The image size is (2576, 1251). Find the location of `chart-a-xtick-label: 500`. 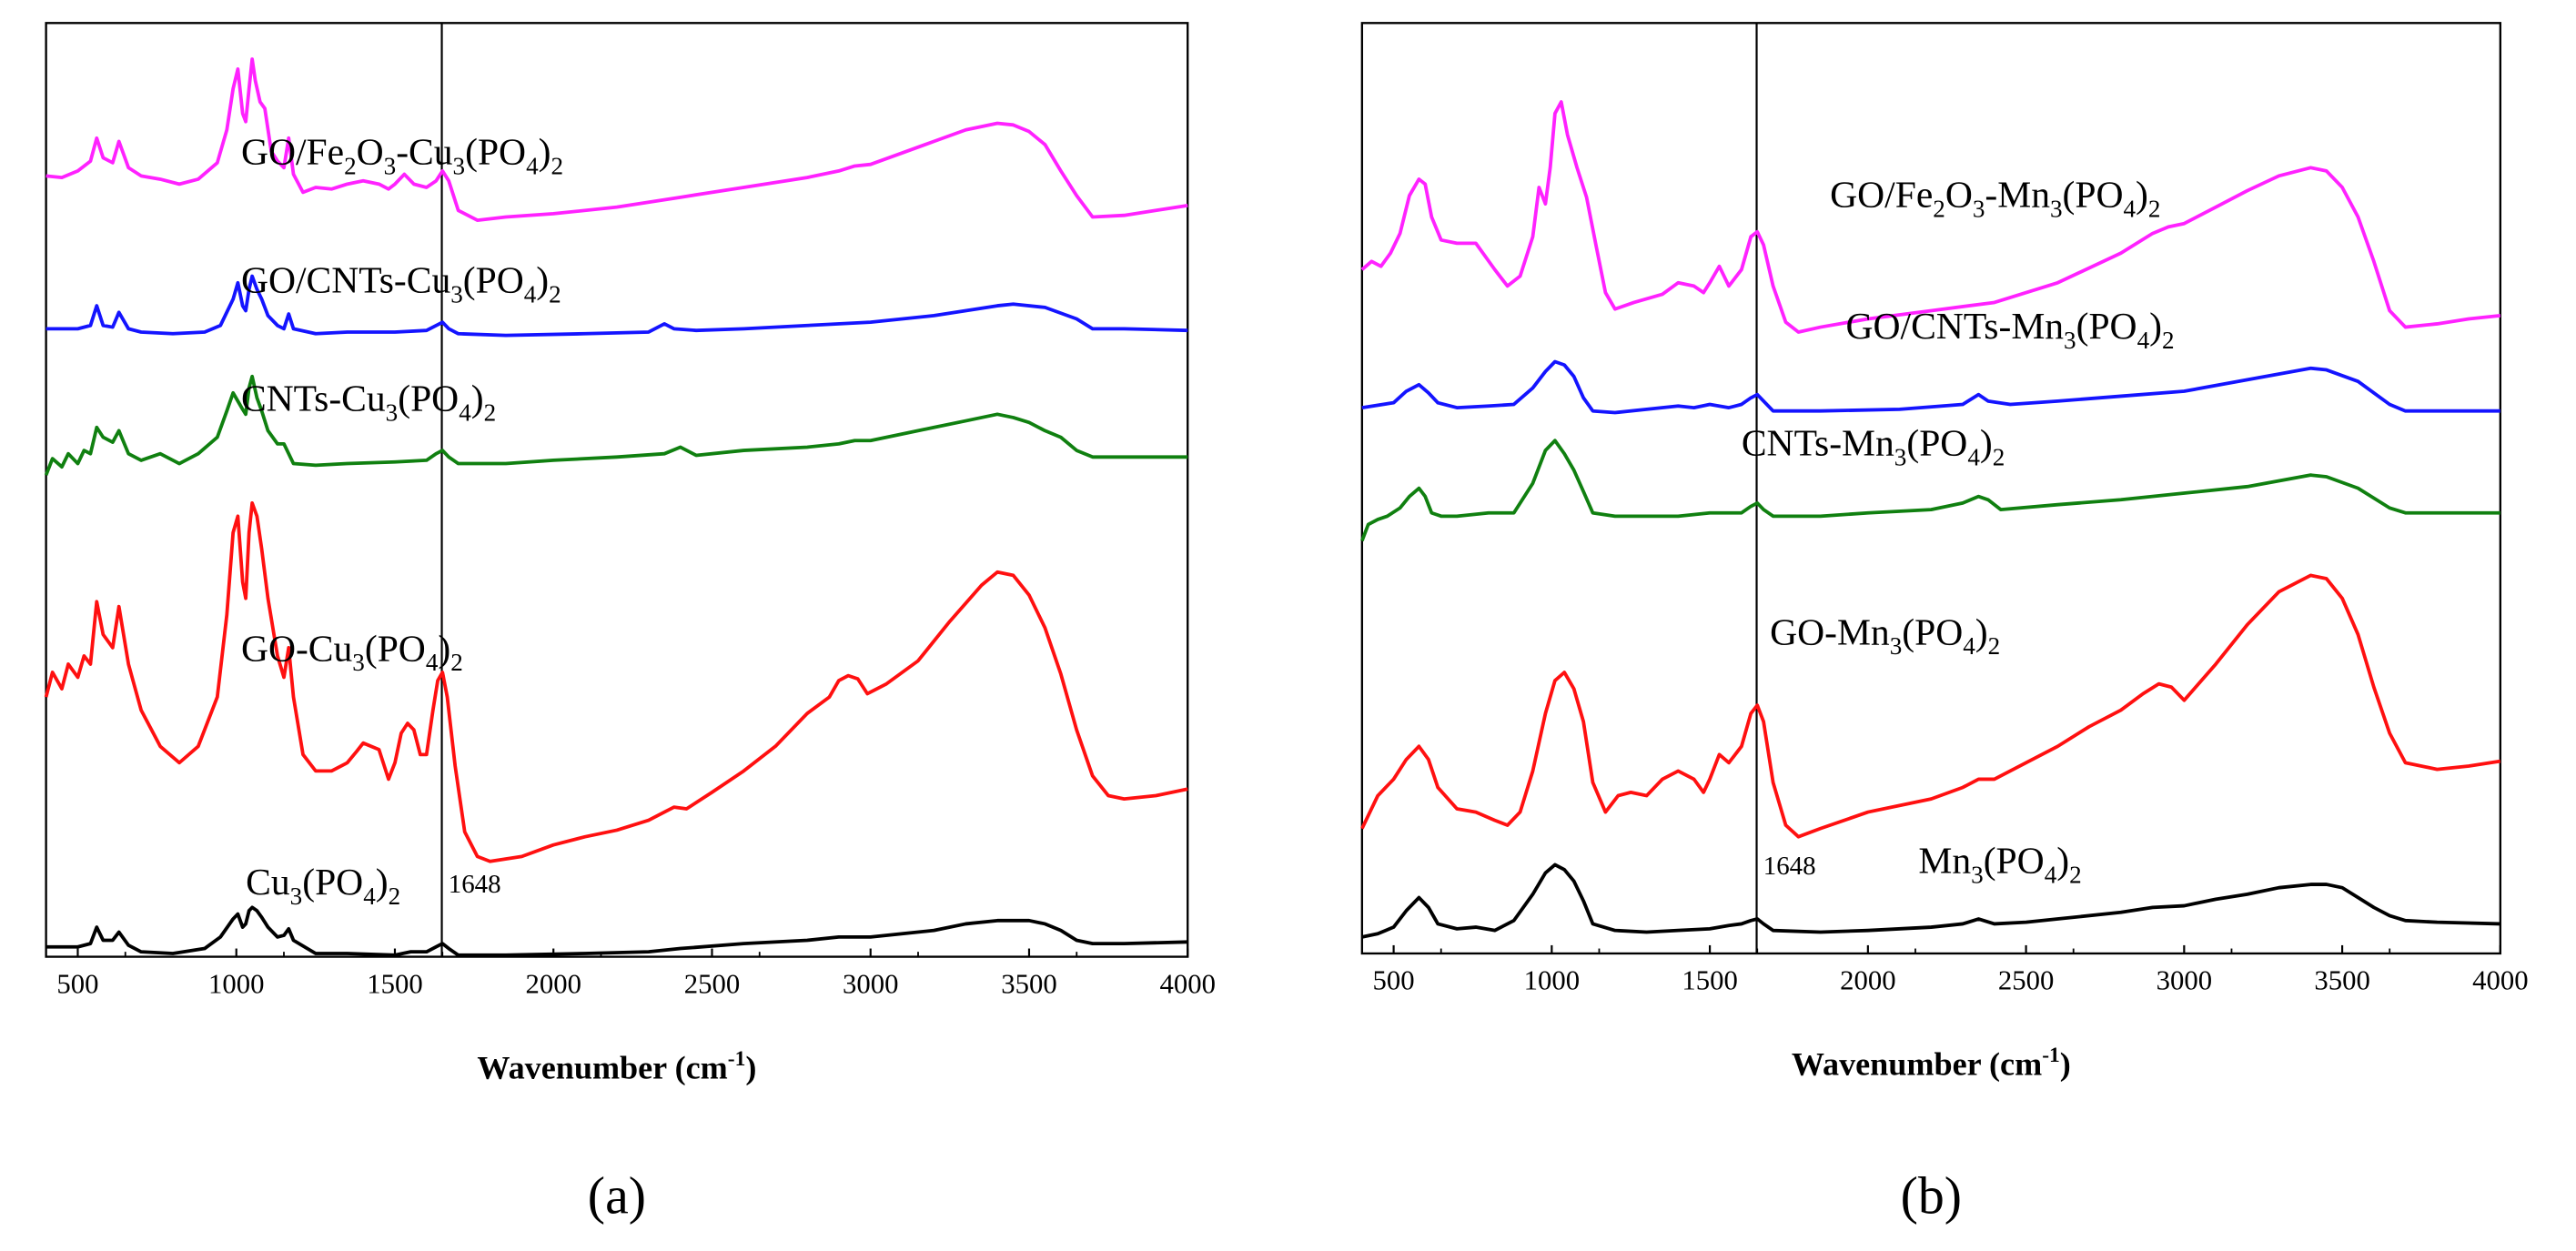

chart-a-xtick-label: 500 is located at coordinates (77, 983).